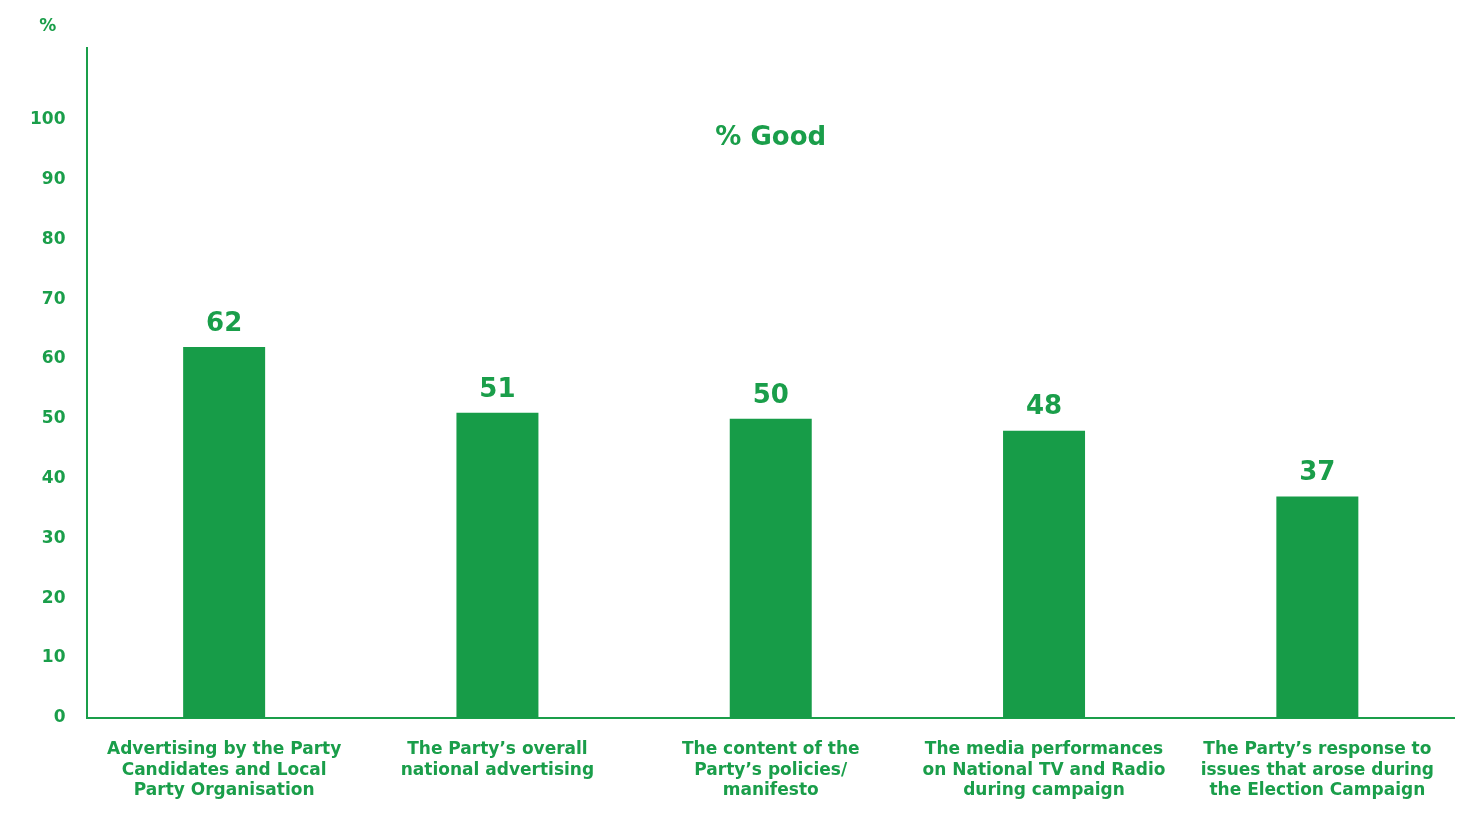  Describe the element at coordinates (48, 24) in the screenshot. I see `y-axis-title: %` at that location.